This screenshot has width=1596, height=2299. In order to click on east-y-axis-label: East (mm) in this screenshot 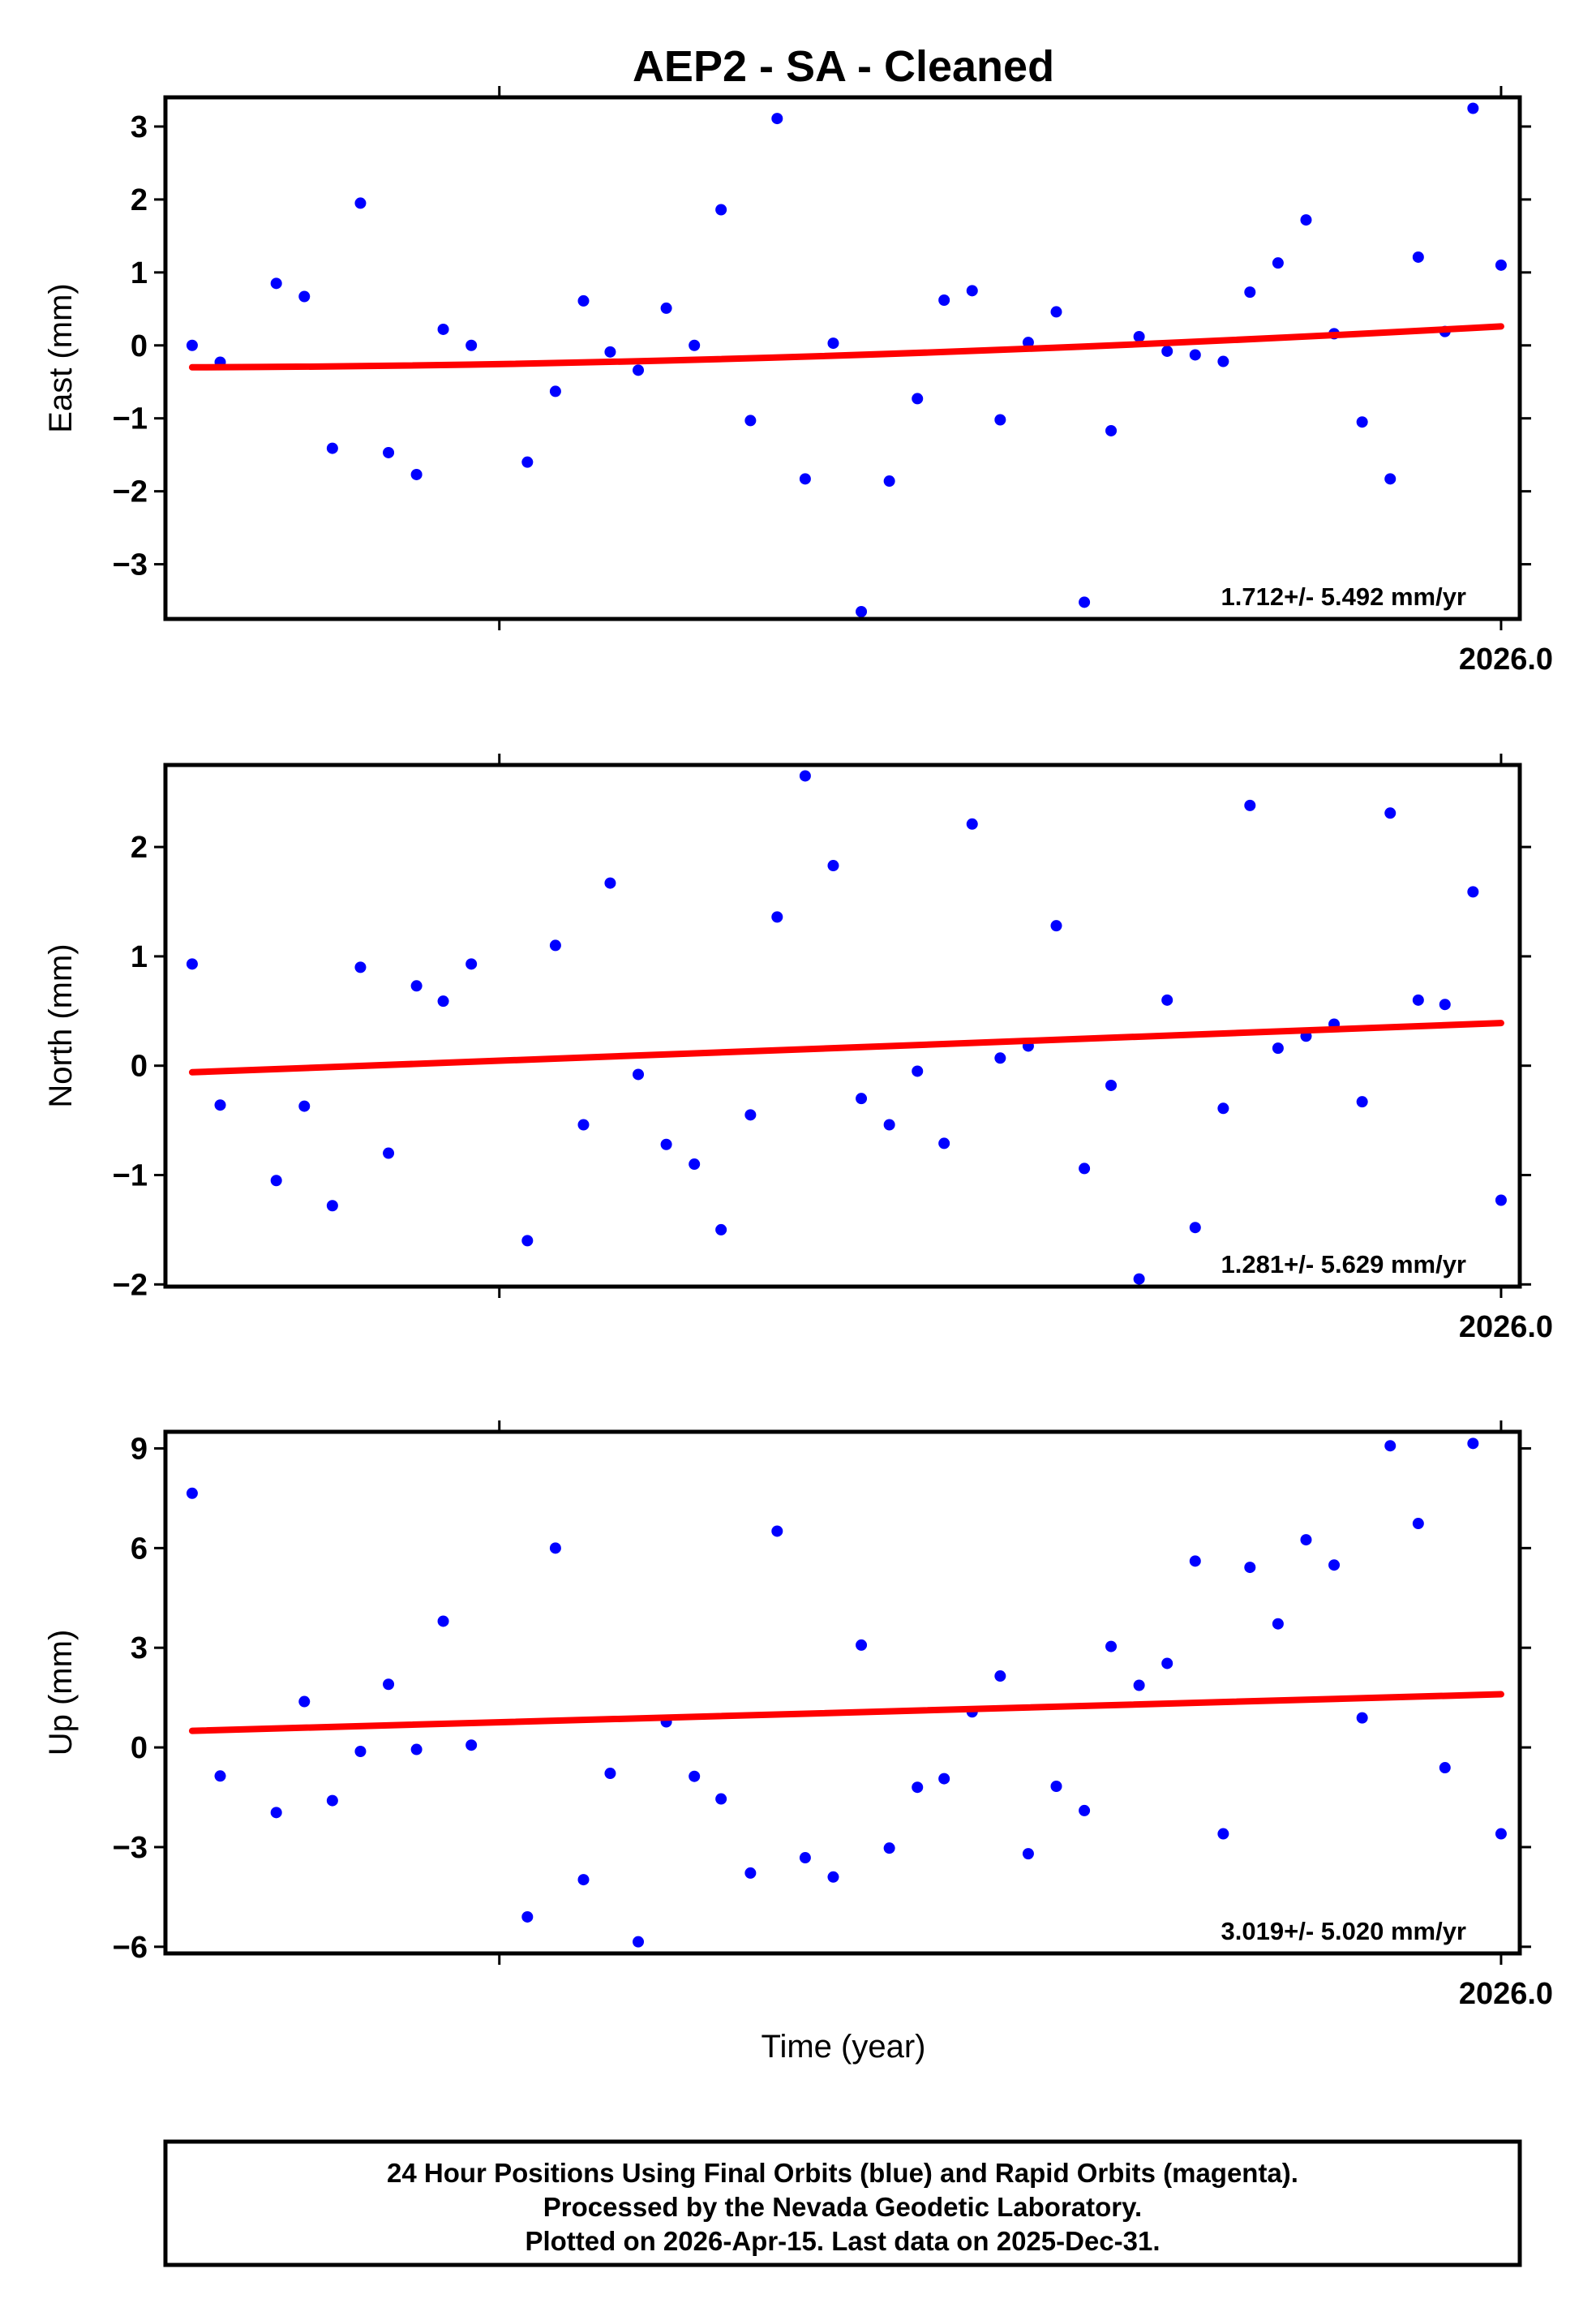, I will do `click(61, 357)`.